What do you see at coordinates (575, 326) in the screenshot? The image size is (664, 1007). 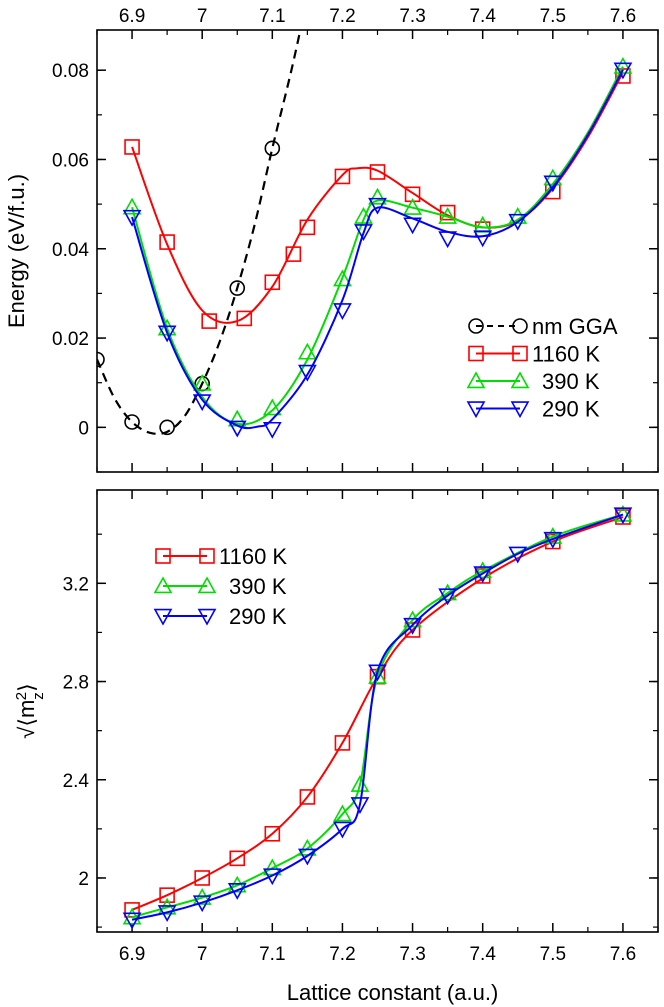 I see `legend-label: nm GGA` at bounding box center [575, 326].